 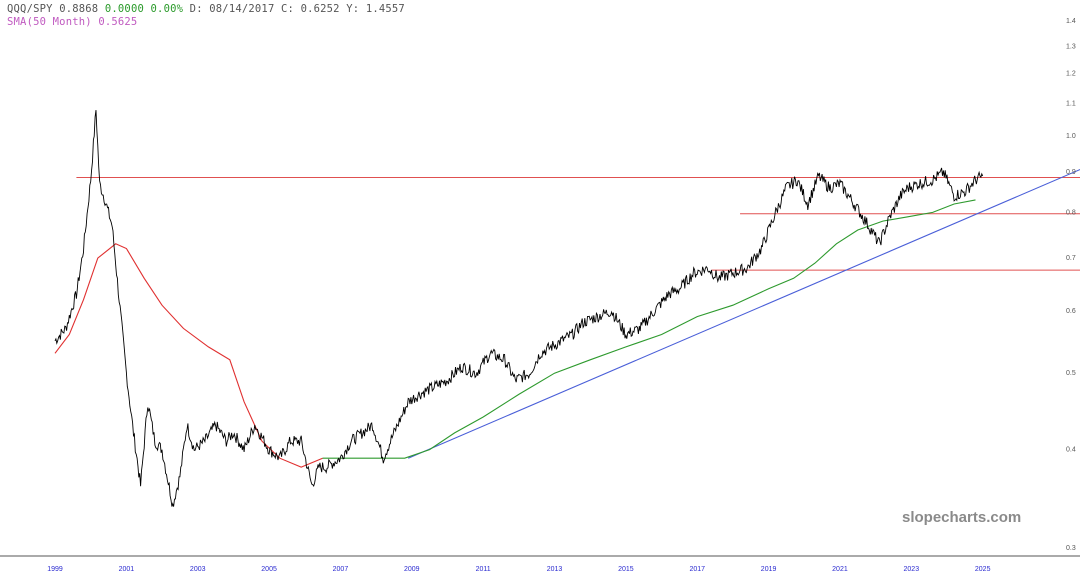 What do you see at coordinates (912, 569) in the screenshot?
I see `x-tick-label-13: 2023` at bounding box center [912, 569].